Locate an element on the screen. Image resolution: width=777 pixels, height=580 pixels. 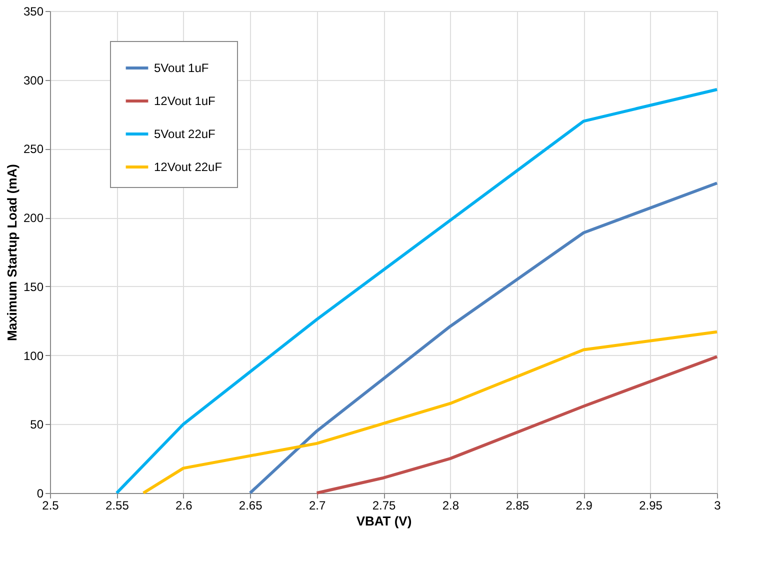
legend-label: 12Vout 1uF is located at coordinates (185, 101).